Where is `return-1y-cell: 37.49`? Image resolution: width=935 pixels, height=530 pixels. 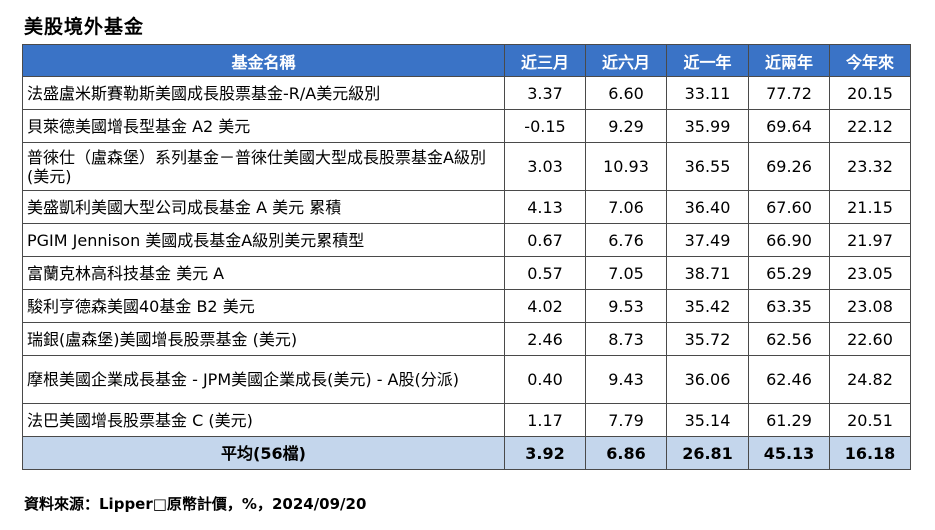
return-1y-cell: 37.49 is located at coordinates (707, 240).